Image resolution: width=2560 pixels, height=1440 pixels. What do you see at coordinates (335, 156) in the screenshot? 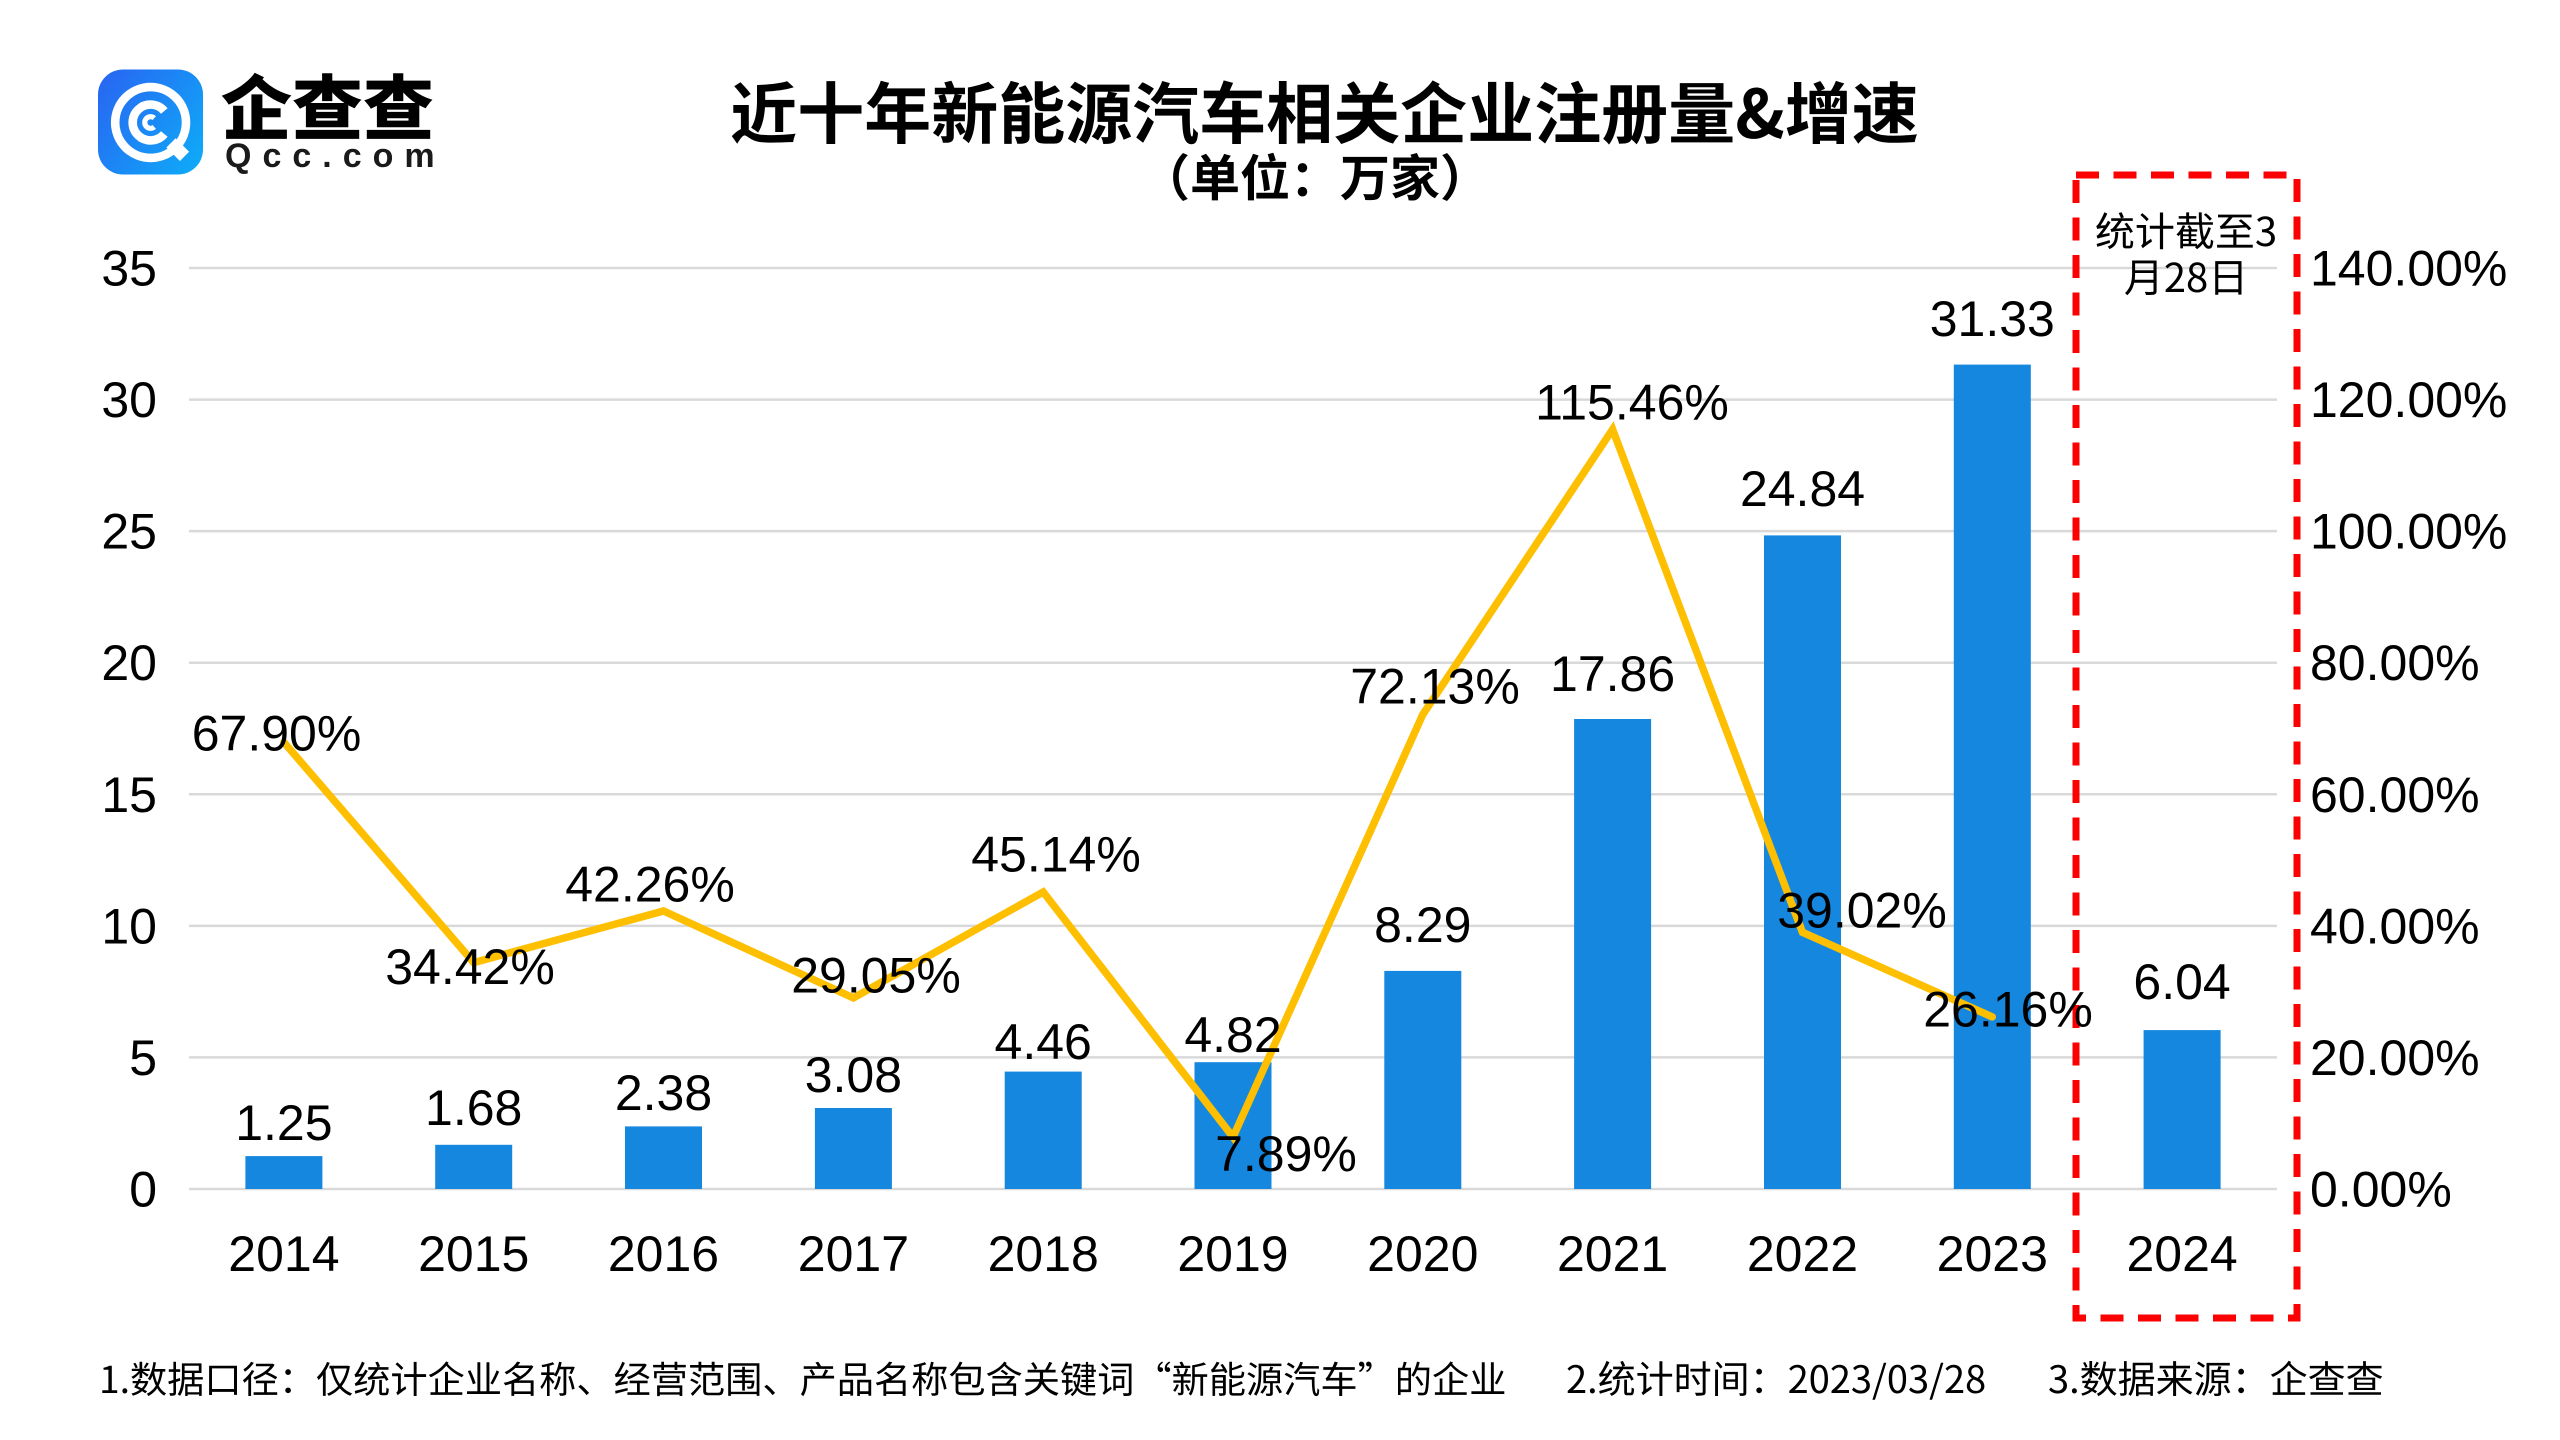
I see `svg-text: Qcc.com` at bounding box center [335, 156].